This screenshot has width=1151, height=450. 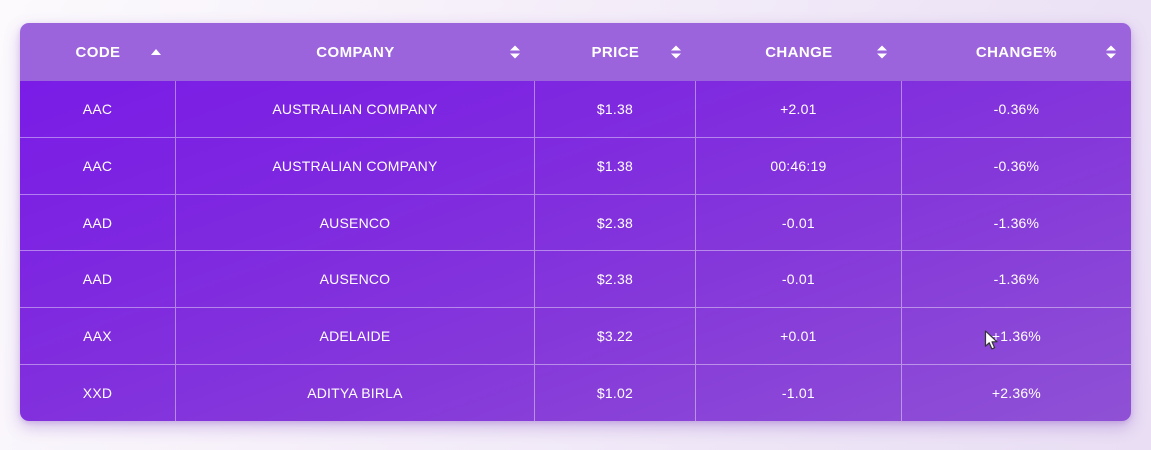 I want to click on cell-code: XXD, so click(x=98, y=393).